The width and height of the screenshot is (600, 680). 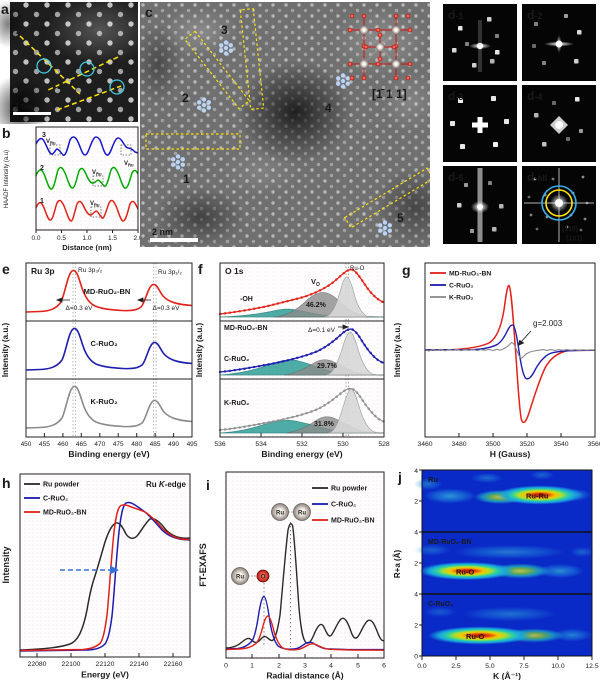 What do you see at coordinates (537, 496) in the screenshot?
I see `bond-label-ru-ru: Ru-Ru` at bounding box center [537, 496].